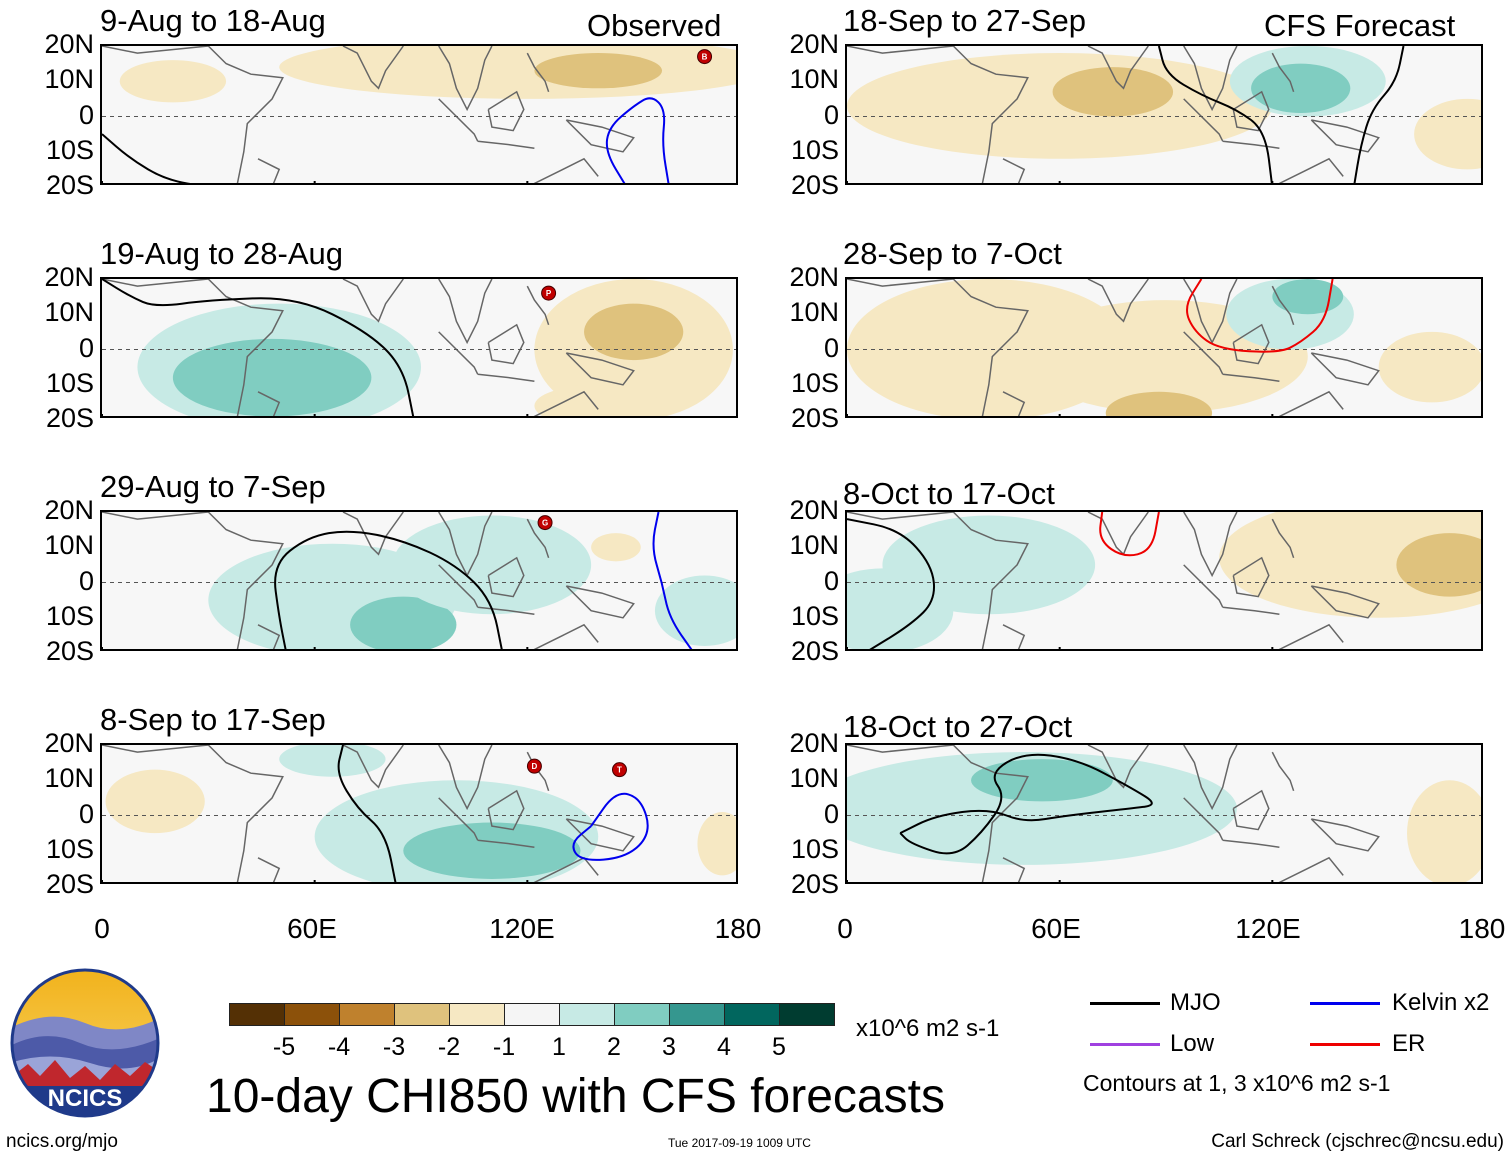  I want to click on panel-title-p4: 8-Sep to 17-Sep, so click(213, 719).